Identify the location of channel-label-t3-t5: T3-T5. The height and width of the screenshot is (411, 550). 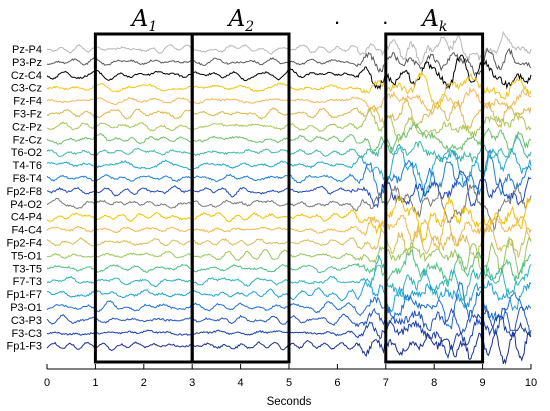
(27, 269).